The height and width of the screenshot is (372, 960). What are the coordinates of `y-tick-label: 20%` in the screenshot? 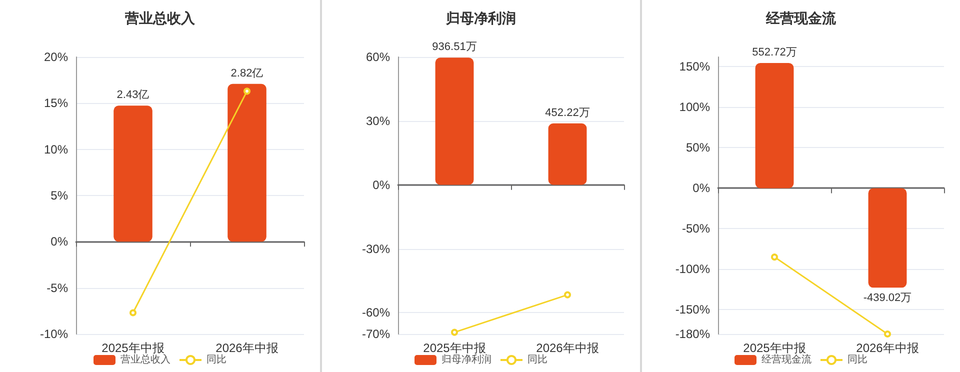 It's located at (56, 57).